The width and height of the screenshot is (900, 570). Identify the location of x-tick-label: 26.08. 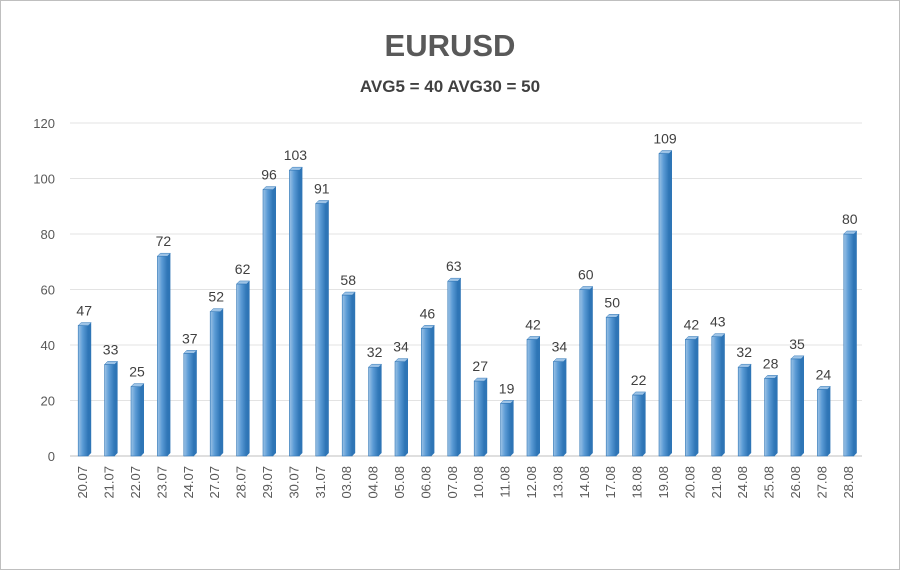
(795, 482).